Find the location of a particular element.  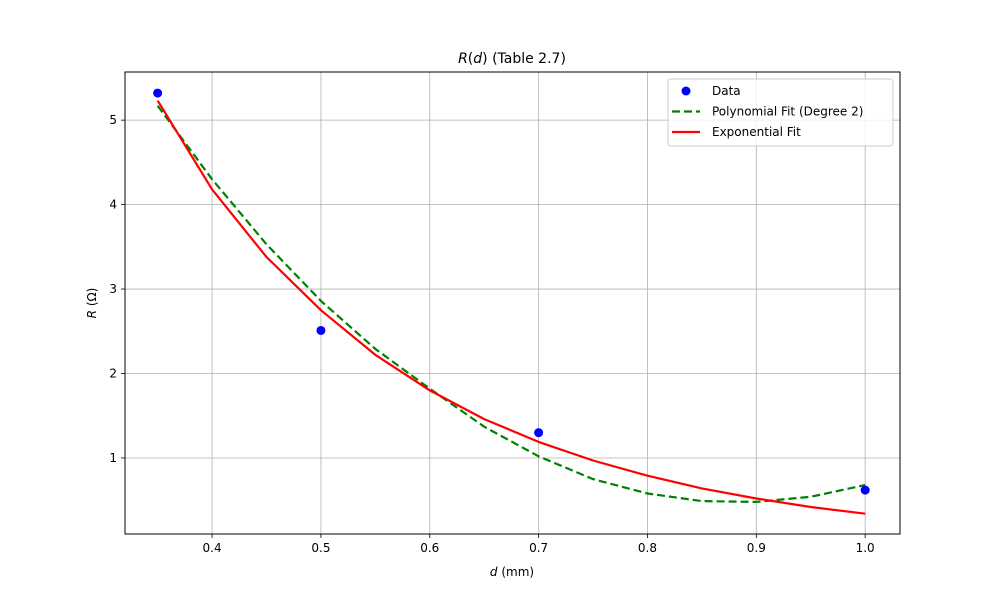

x-tick-label: 1.0 is located at coordinates (865, 548).